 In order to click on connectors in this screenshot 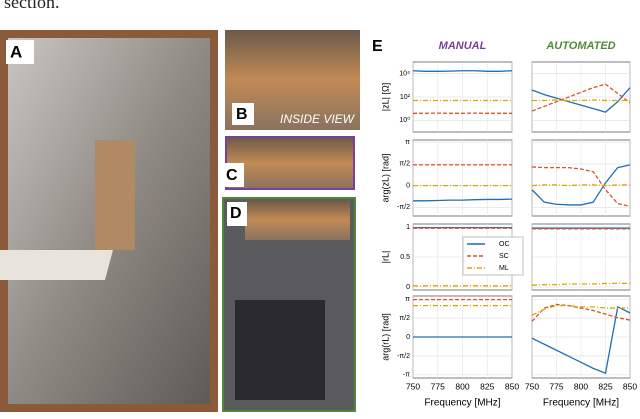, I will do `click(297, 220)`.